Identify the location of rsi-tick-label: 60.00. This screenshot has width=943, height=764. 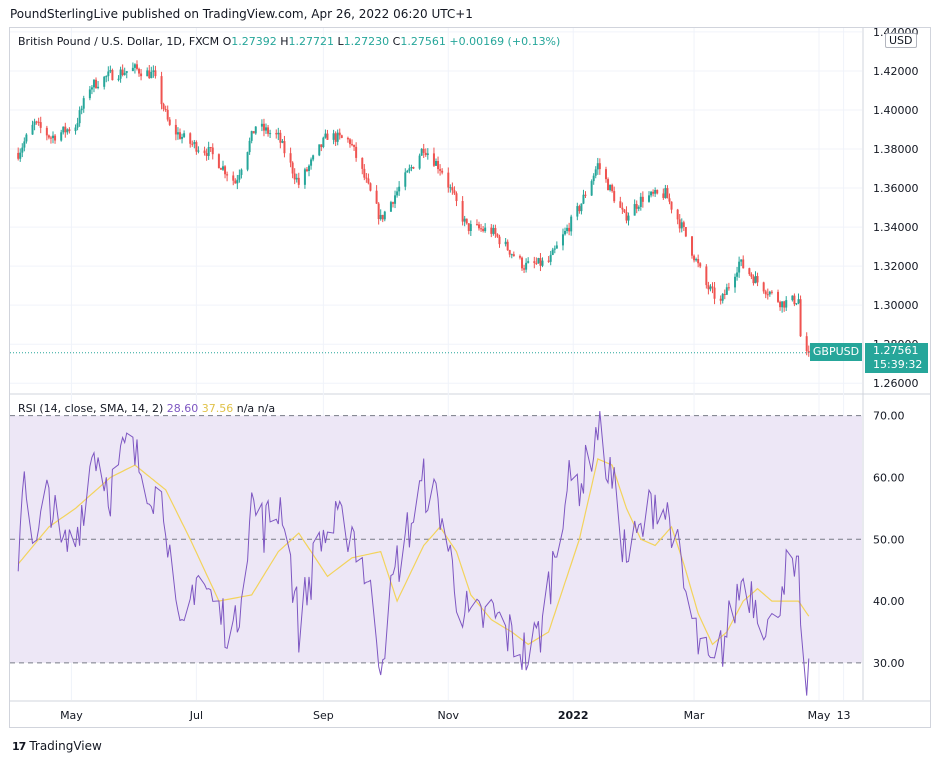
(889, 477).